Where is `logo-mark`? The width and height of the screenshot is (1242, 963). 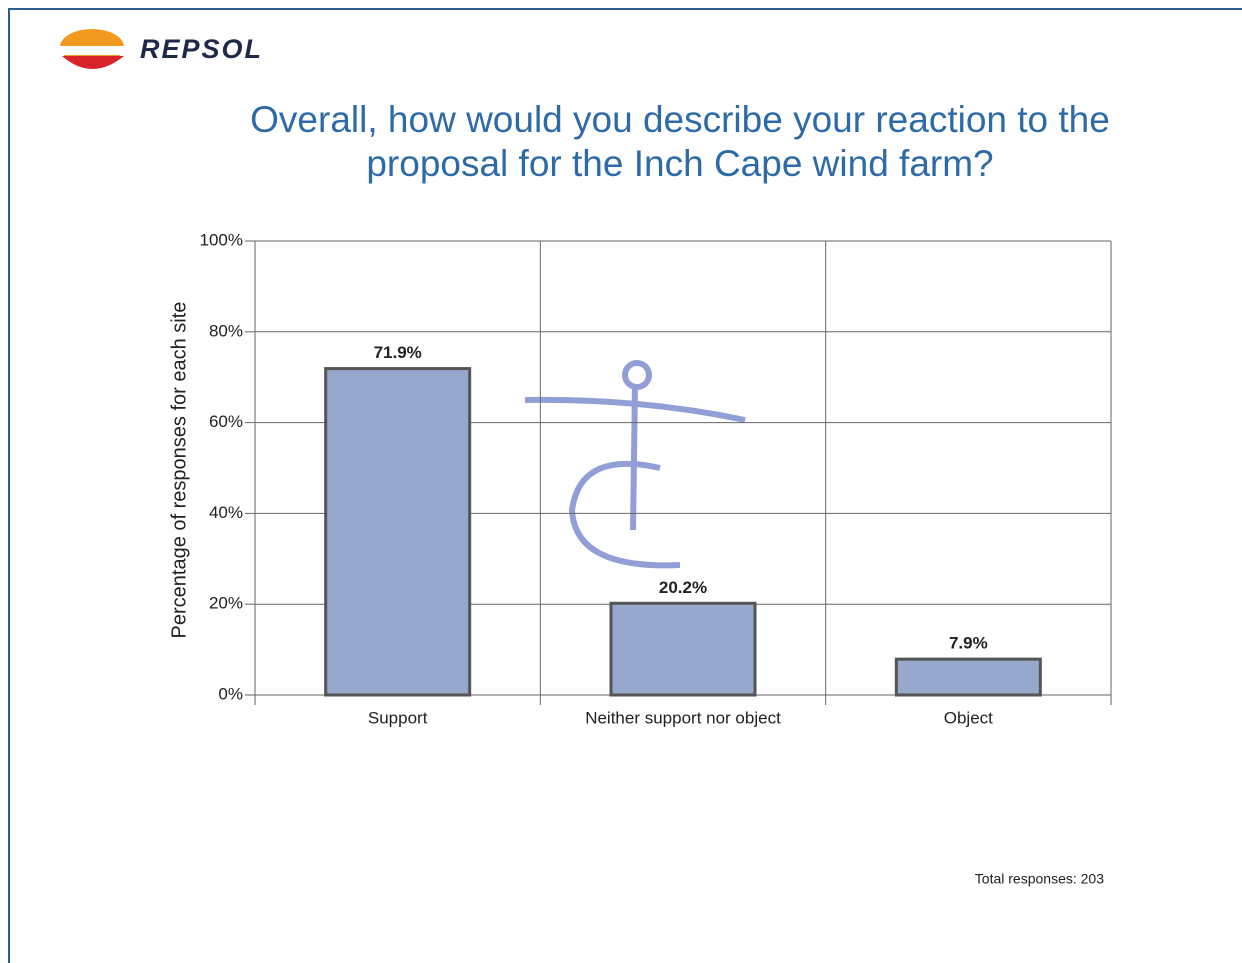
logo-mark is located at coordinates (92, 49).